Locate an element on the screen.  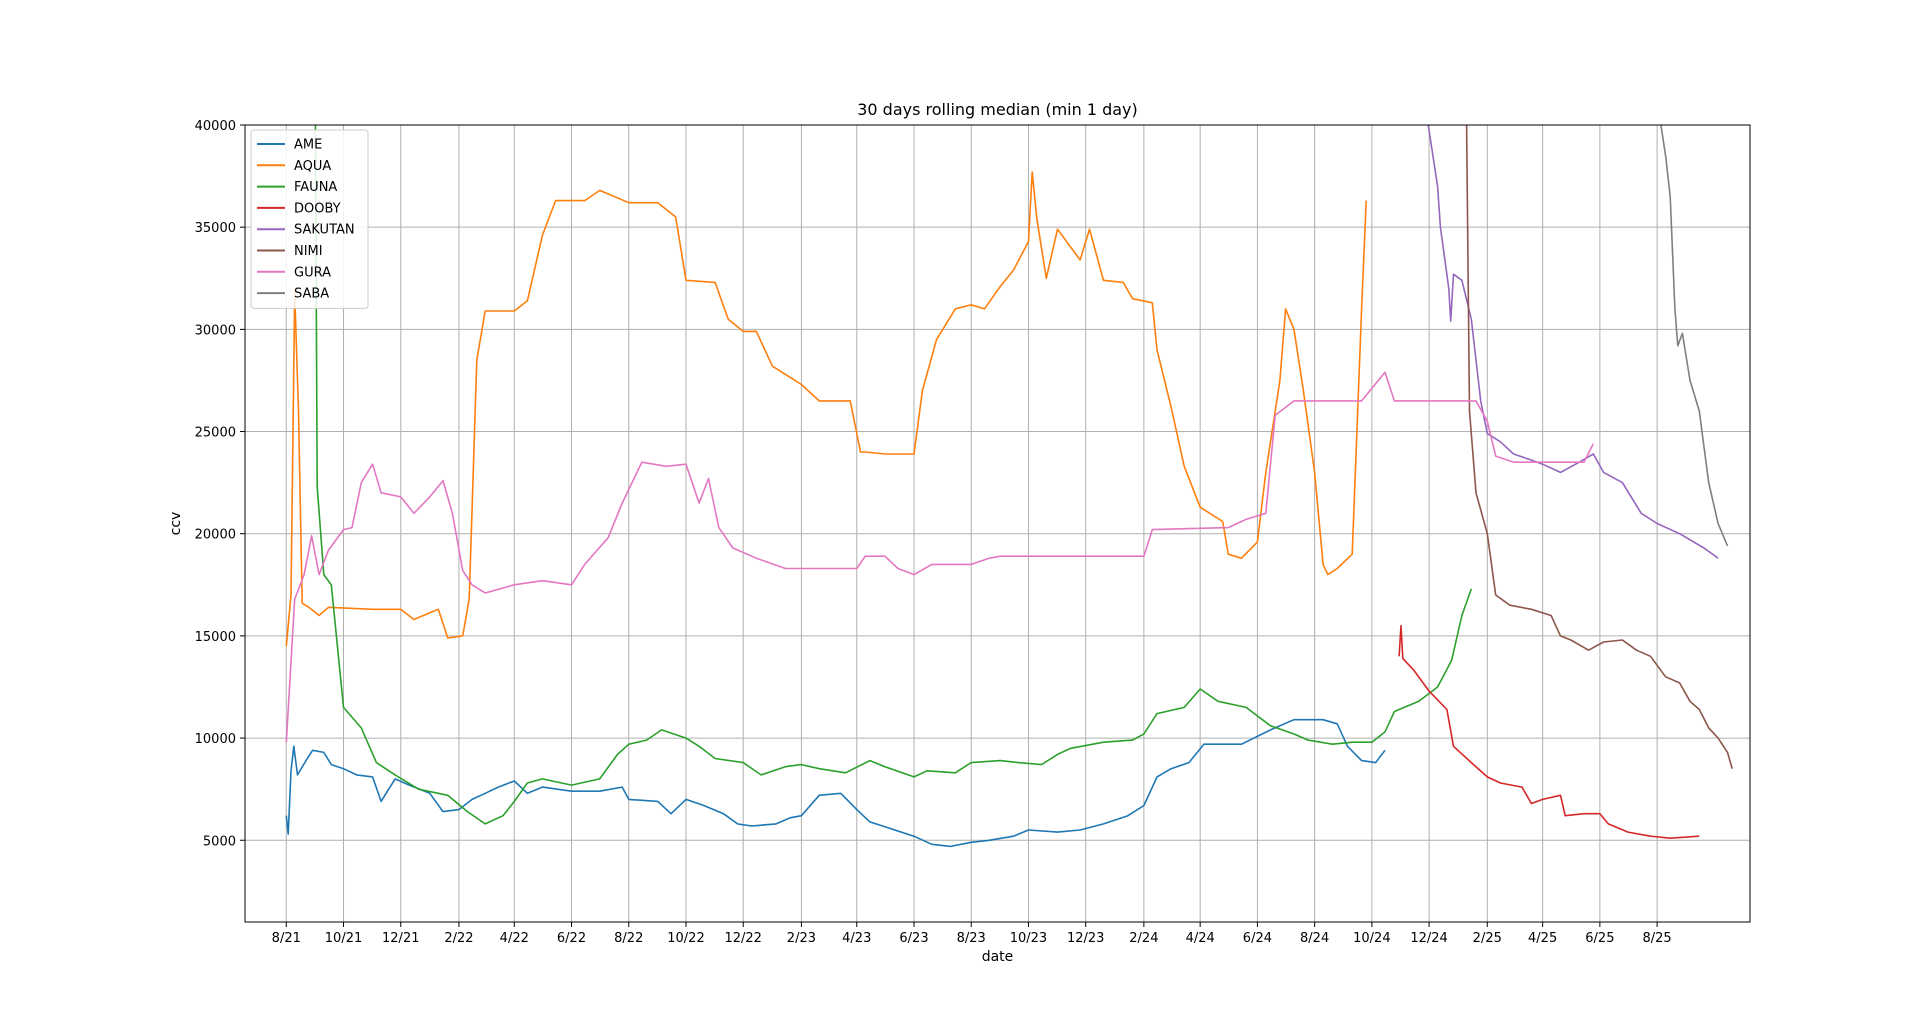
y-tick-label: 5000 is located at coordinates (219, 841).